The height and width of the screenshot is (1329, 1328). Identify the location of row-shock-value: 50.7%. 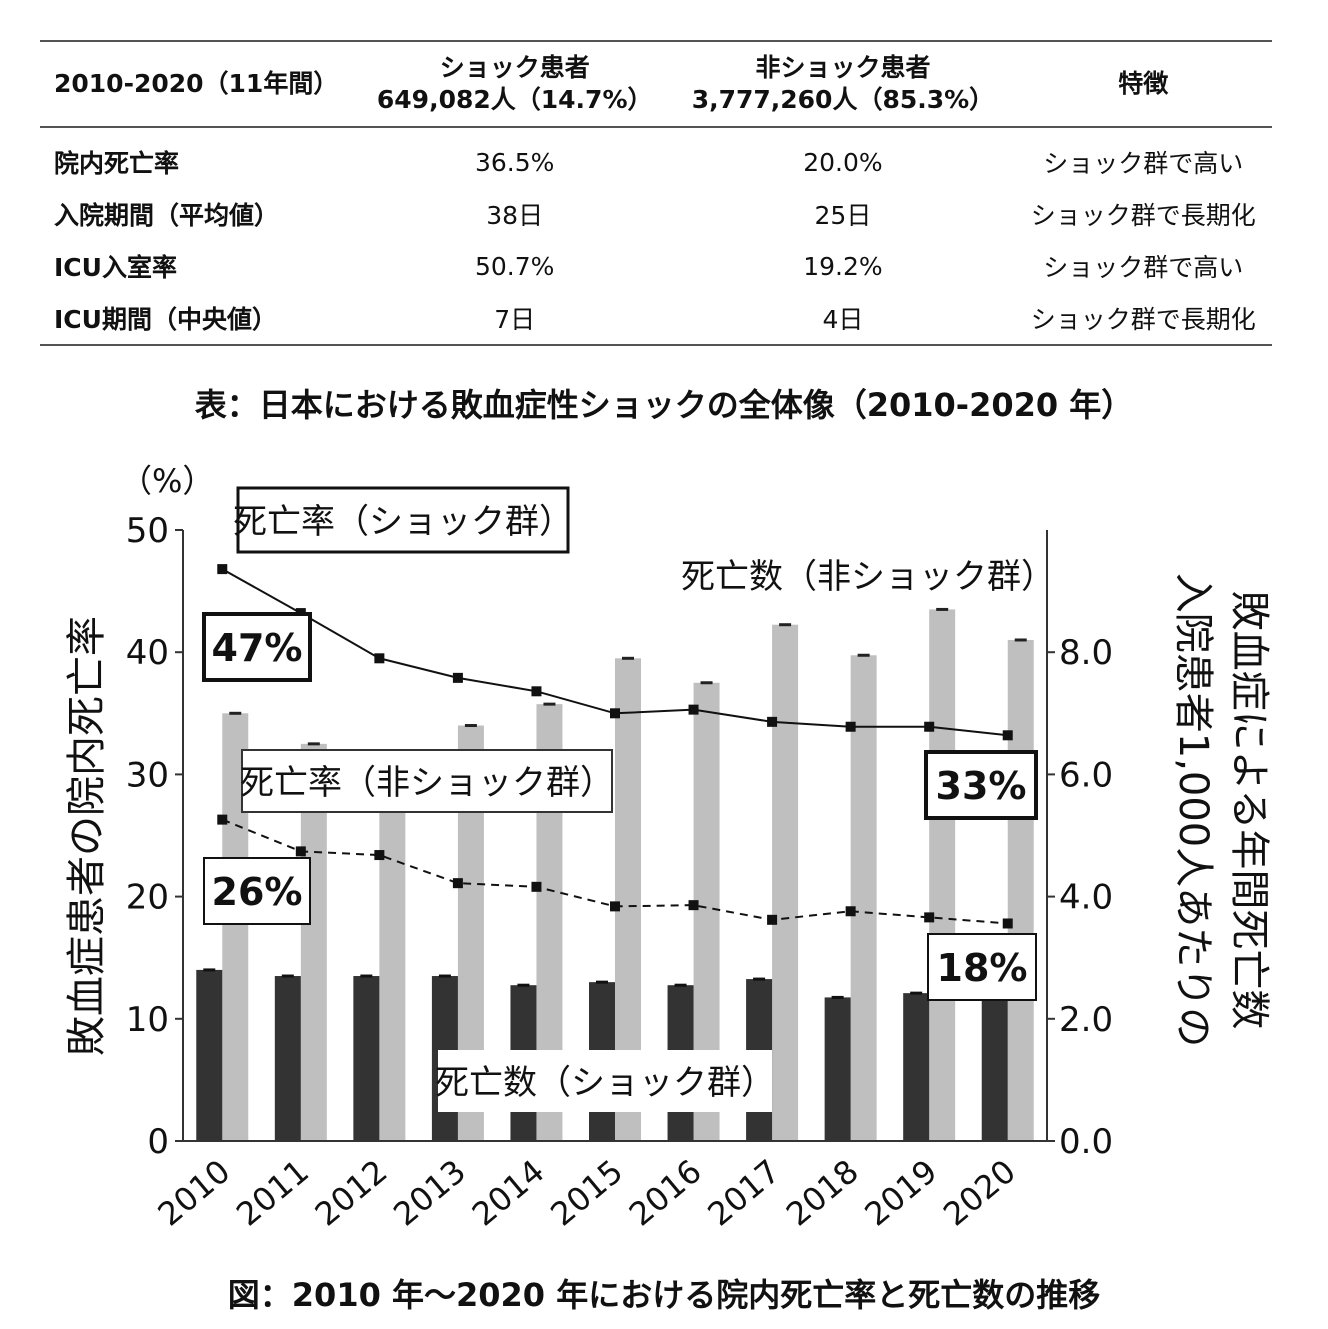
(514, 266).